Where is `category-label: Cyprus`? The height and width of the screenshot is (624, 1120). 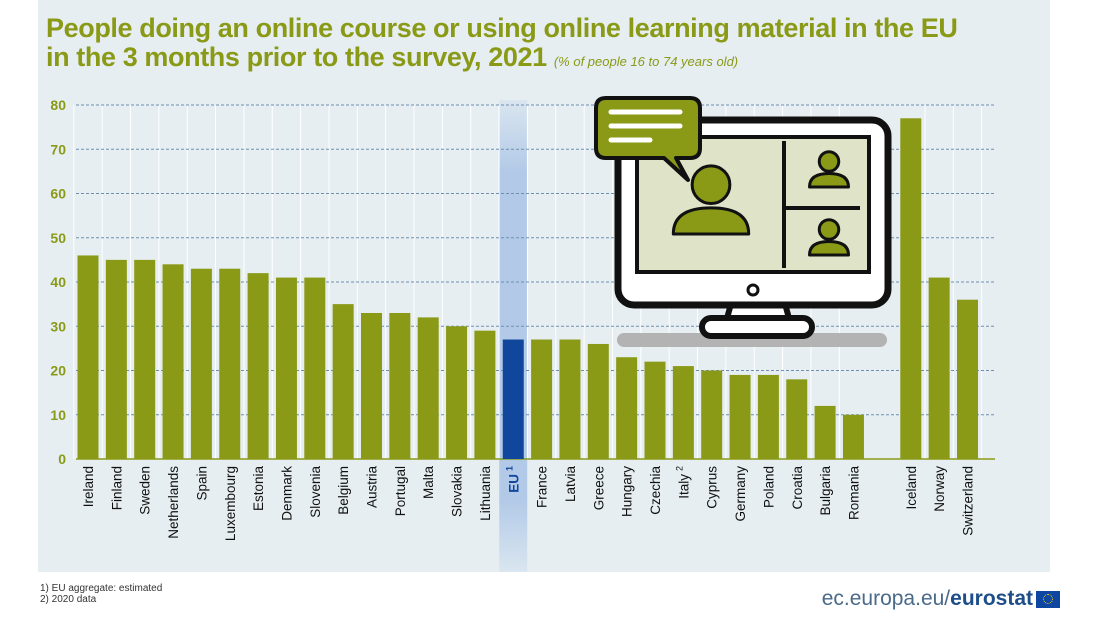 category-label: Cyprus is located at coordinates (712, 487).